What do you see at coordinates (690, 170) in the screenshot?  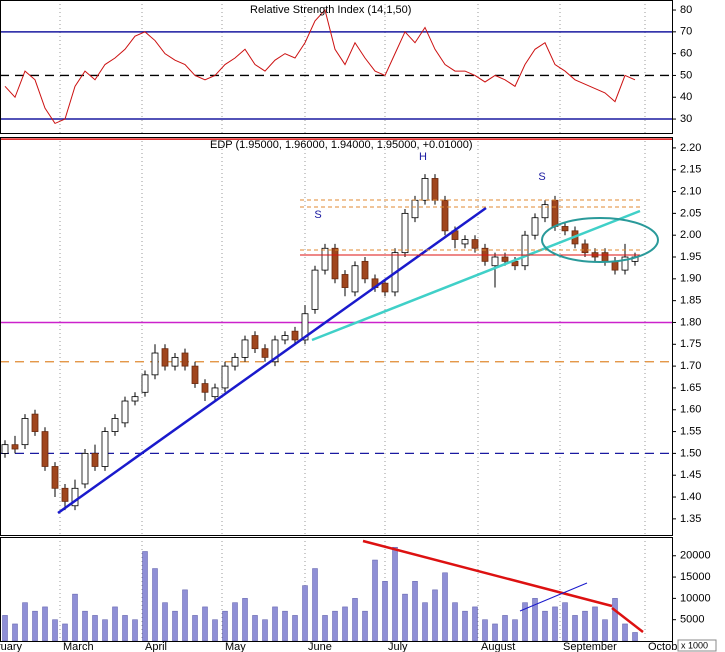 I see `y-tick-label: 2.15` at bounding box center [690, 170].